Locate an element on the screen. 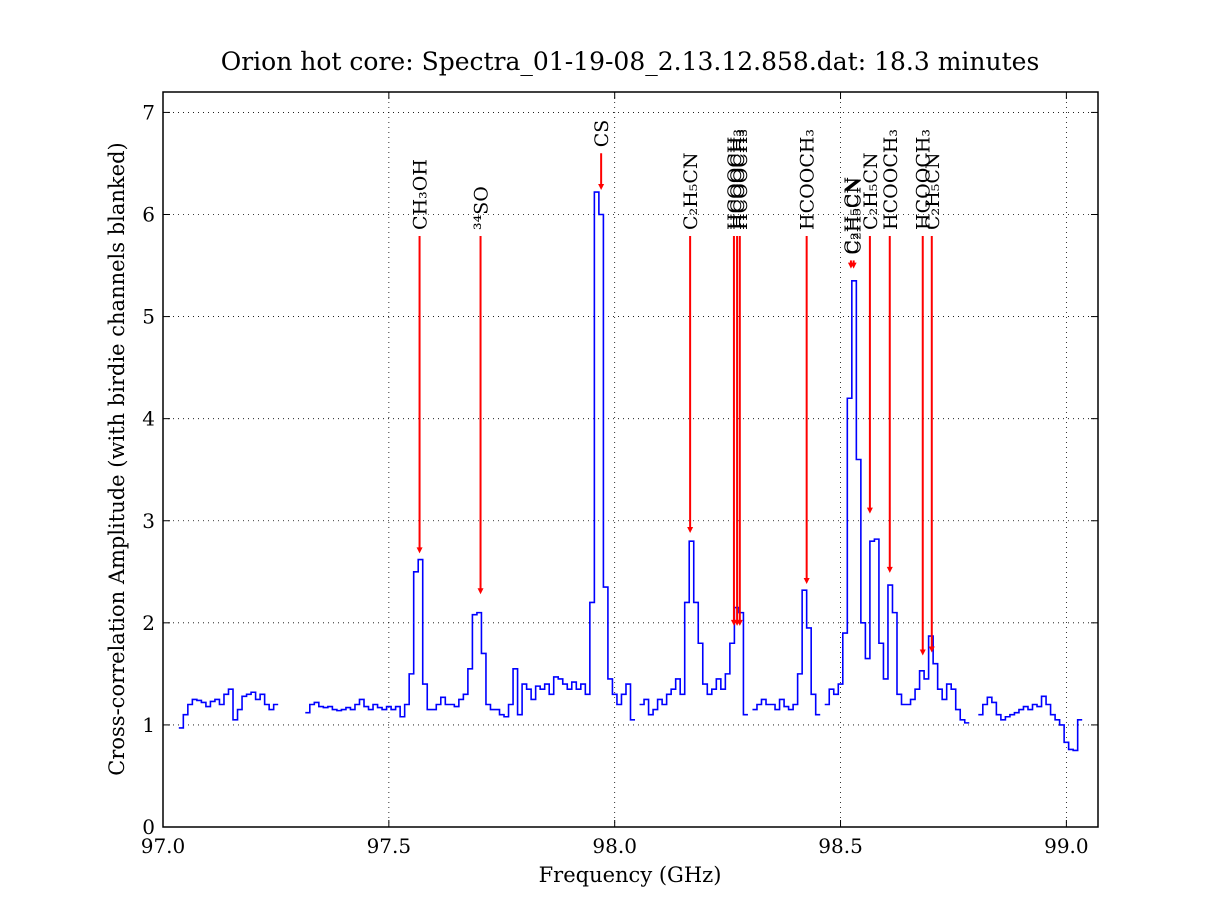  y-tick-label: 1 is located at coordinates (148, 725).